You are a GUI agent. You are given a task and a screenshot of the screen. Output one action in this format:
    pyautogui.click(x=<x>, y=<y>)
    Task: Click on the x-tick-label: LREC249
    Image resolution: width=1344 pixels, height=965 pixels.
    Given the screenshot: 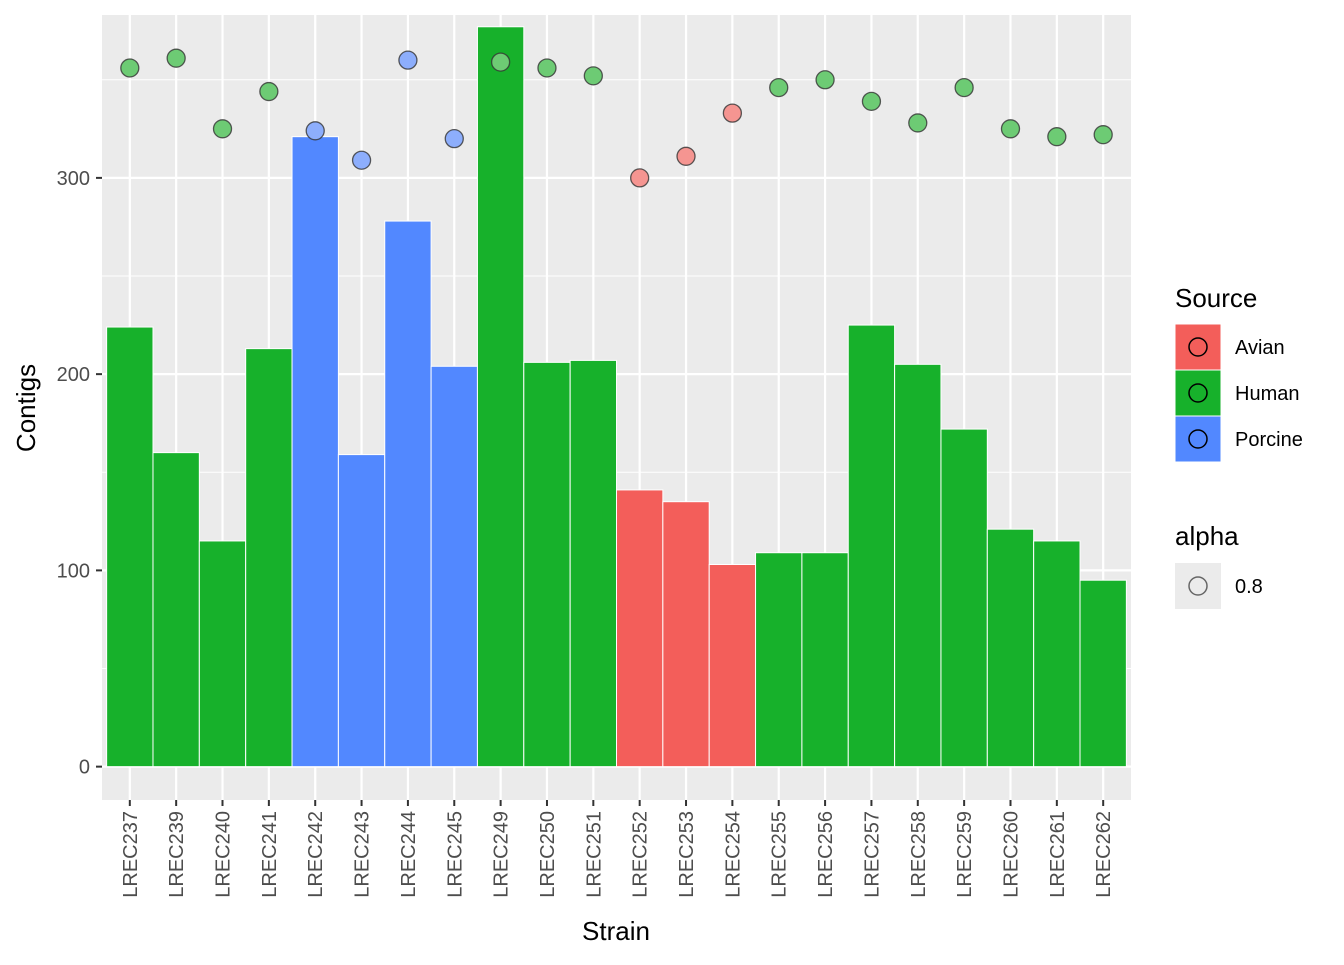 What is the action you would take?
    pyautogui.click(x=502, y=854)
    